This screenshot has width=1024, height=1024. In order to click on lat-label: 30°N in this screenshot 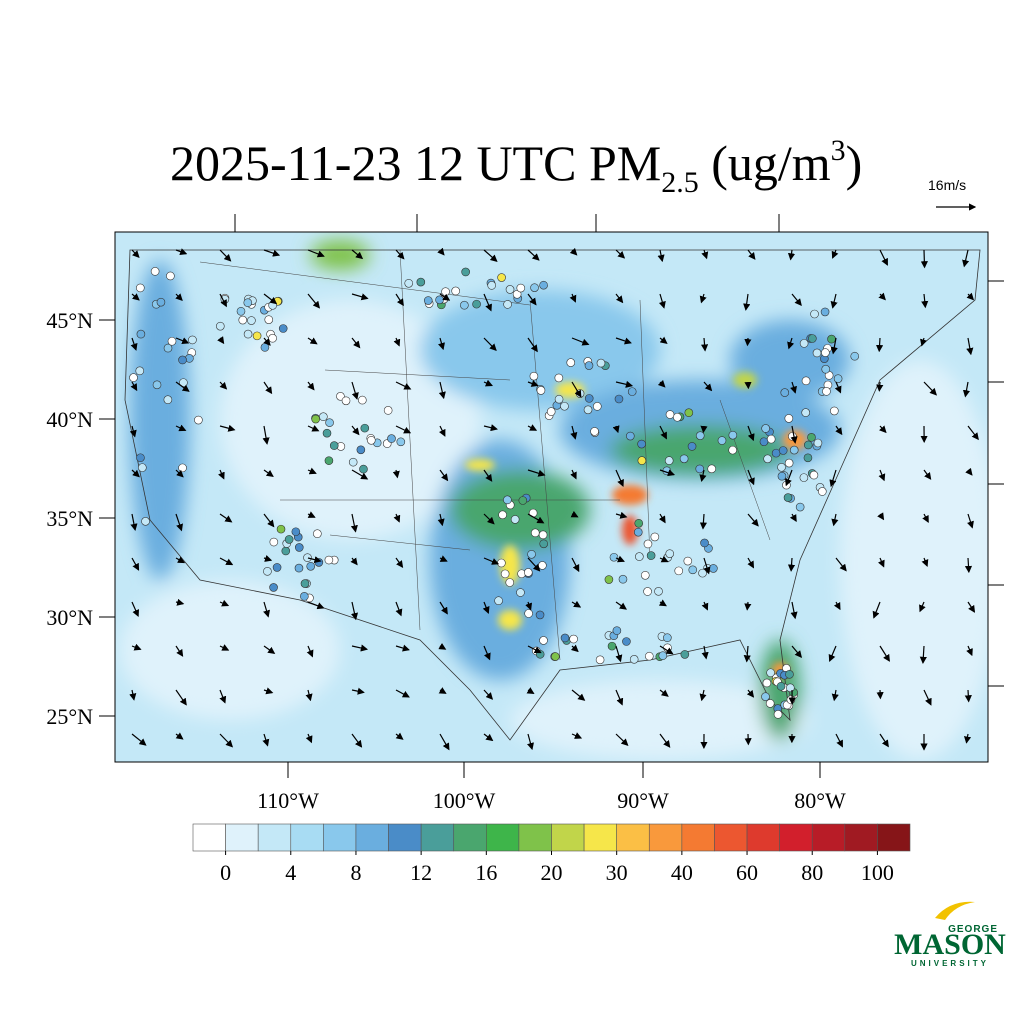, I will do `click(69, 617)`.